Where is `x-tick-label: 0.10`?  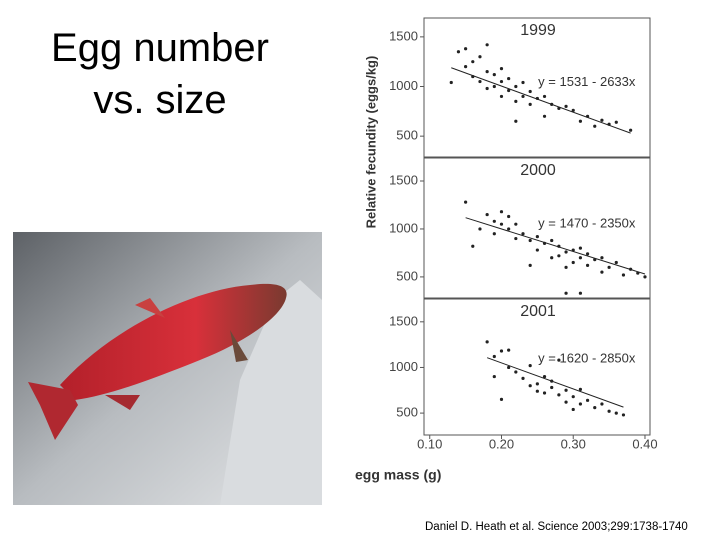 x-tick-label: 0.10 is located at coordinates (429, 443).